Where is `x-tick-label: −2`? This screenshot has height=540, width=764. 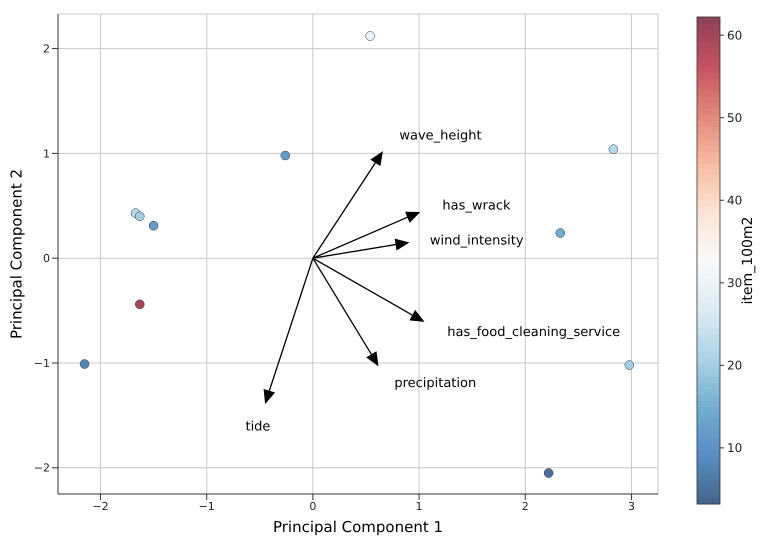
x-tick-label: −2 is located at coordinates (100, 506).